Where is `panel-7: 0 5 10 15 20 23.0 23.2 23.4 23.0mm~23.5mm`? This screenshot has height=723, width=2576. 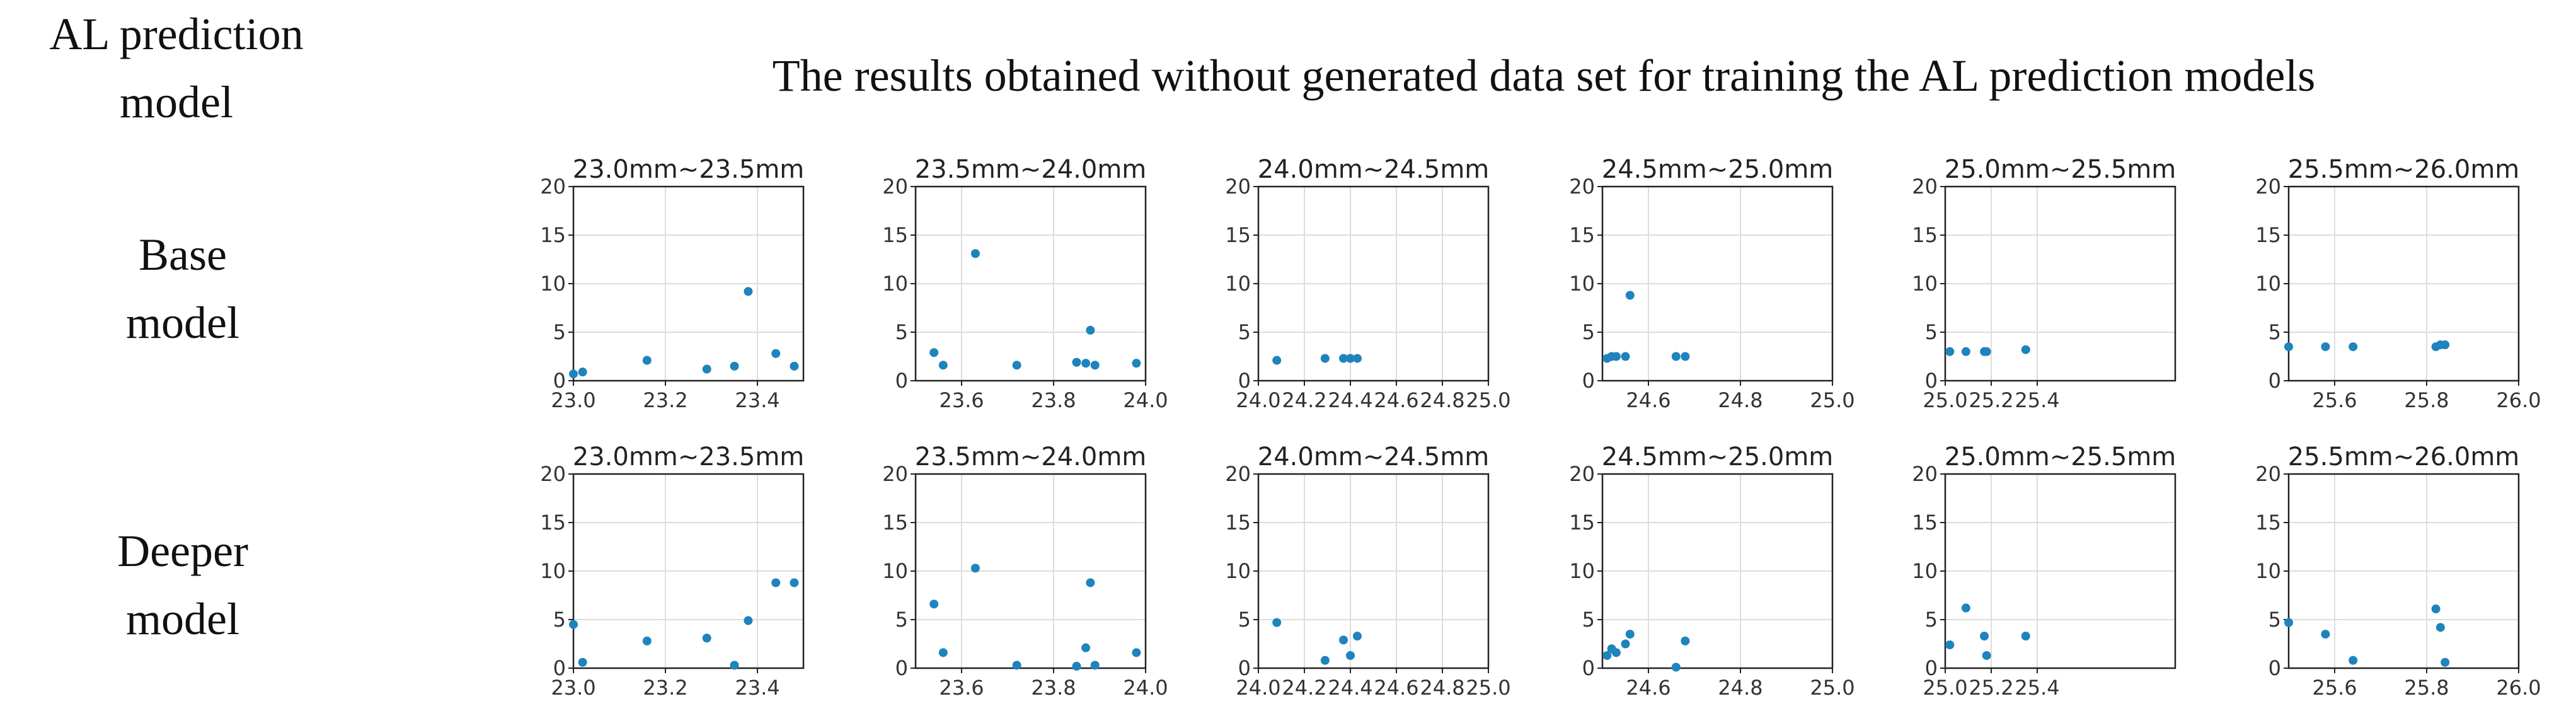 panel-7: 0 5 10 15 20 23.0 23.2 23.4 23.0mm~23.5mm is located at coordinates (672, 571).